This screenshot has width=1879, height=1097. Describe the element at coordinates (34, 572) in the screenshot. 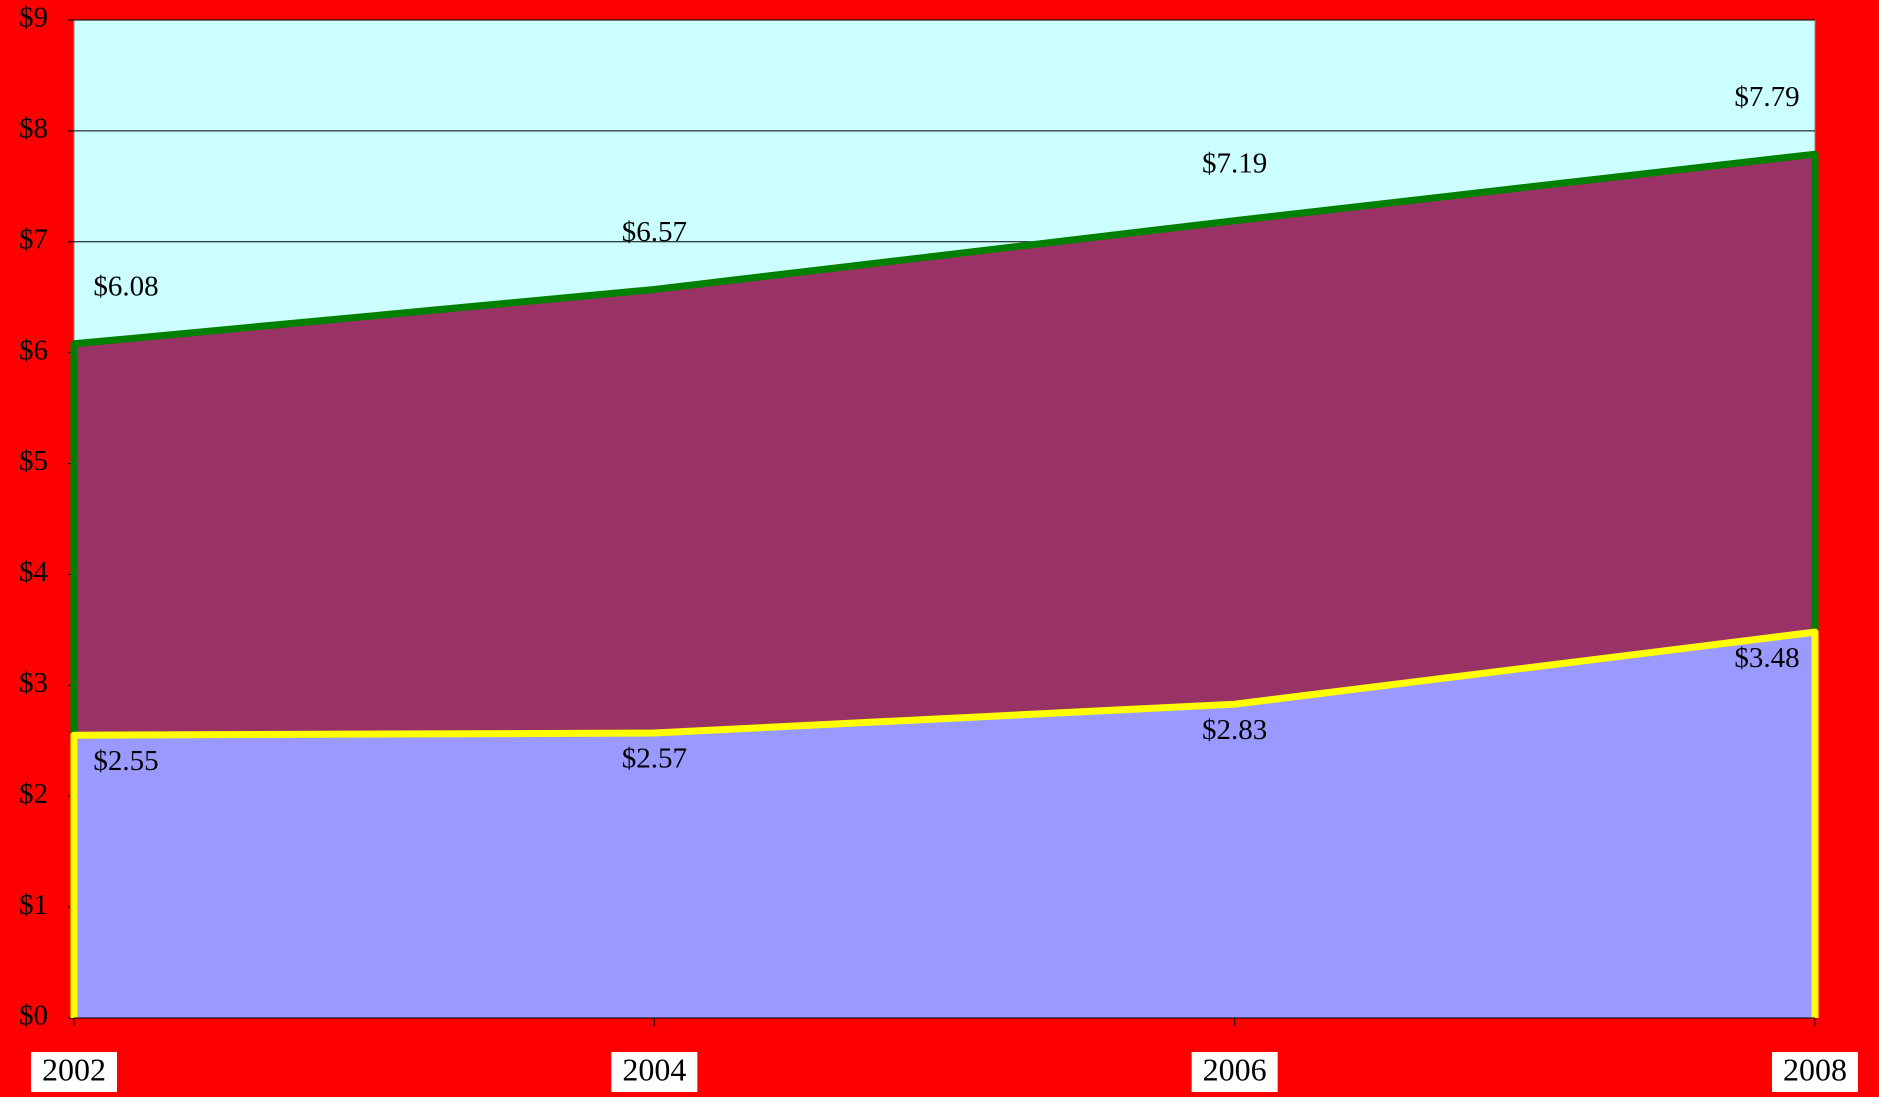

I see `y-tick-label: $4` at that location.